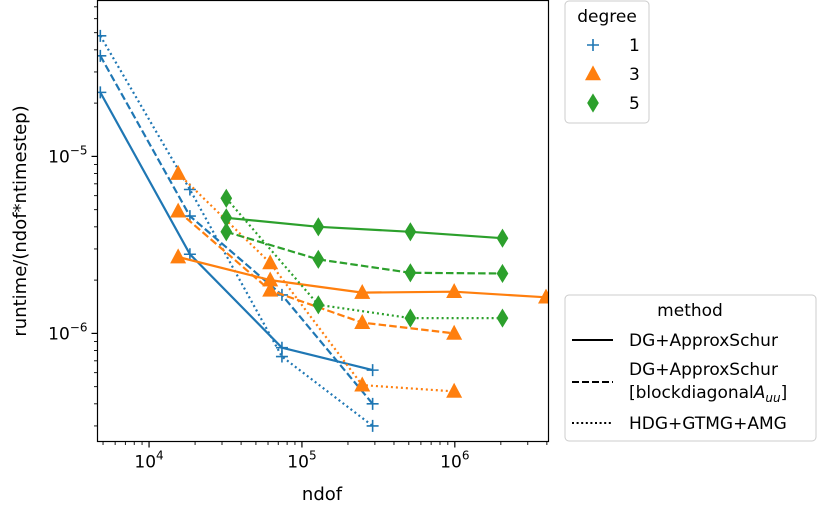 Image resolution: width=818 pixels, height=510 pixels. I want to click on degree-legend-title: degree, so click(607, 17).